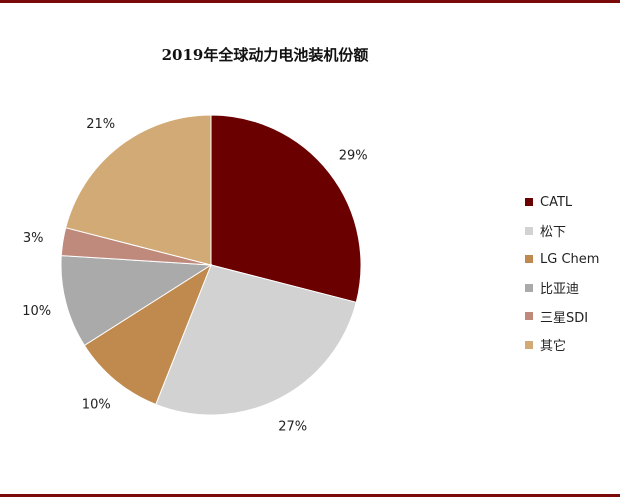 The width and height of the screenshot is (620, 499). Describe the element at coordinates (553, 347) in the screenshot. I see `legend-label: 其它` at that location.